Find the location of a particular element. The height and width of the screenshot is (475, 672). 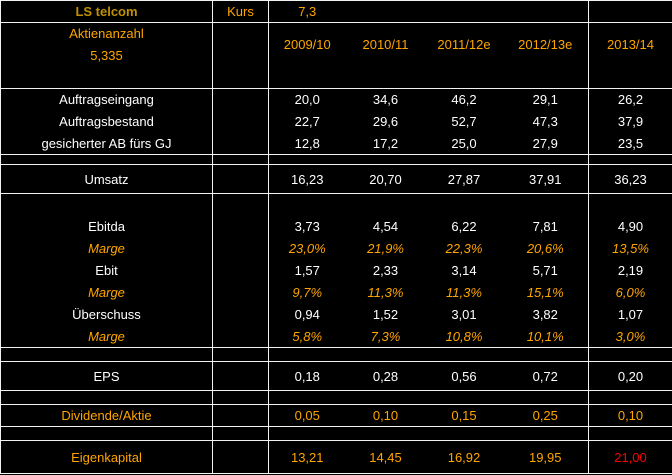

value-cell: 16,92 is located at coordinates (464, 457).